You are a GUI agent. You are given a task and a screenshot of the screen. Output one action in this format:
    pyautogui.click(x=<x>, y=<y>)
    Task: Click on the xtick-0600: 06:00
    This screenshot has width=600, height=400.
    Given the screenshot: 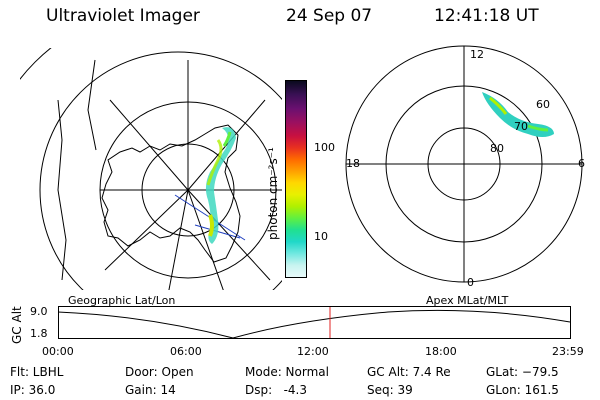 What is the action you would take?
    pyautogui.click(x=186, y=351)
    